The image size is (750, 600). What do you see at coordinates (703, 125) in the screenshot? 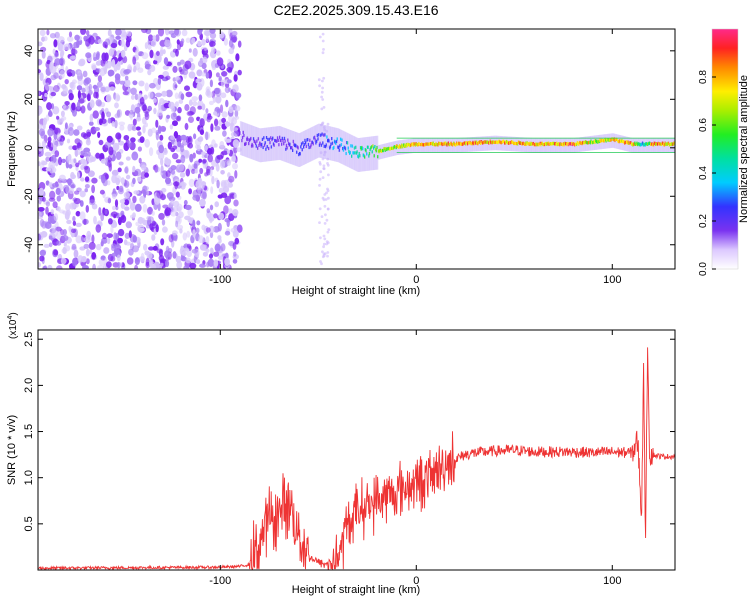
I see `colorbar-tick-label: 0.6` at bounding box center [703, 125].